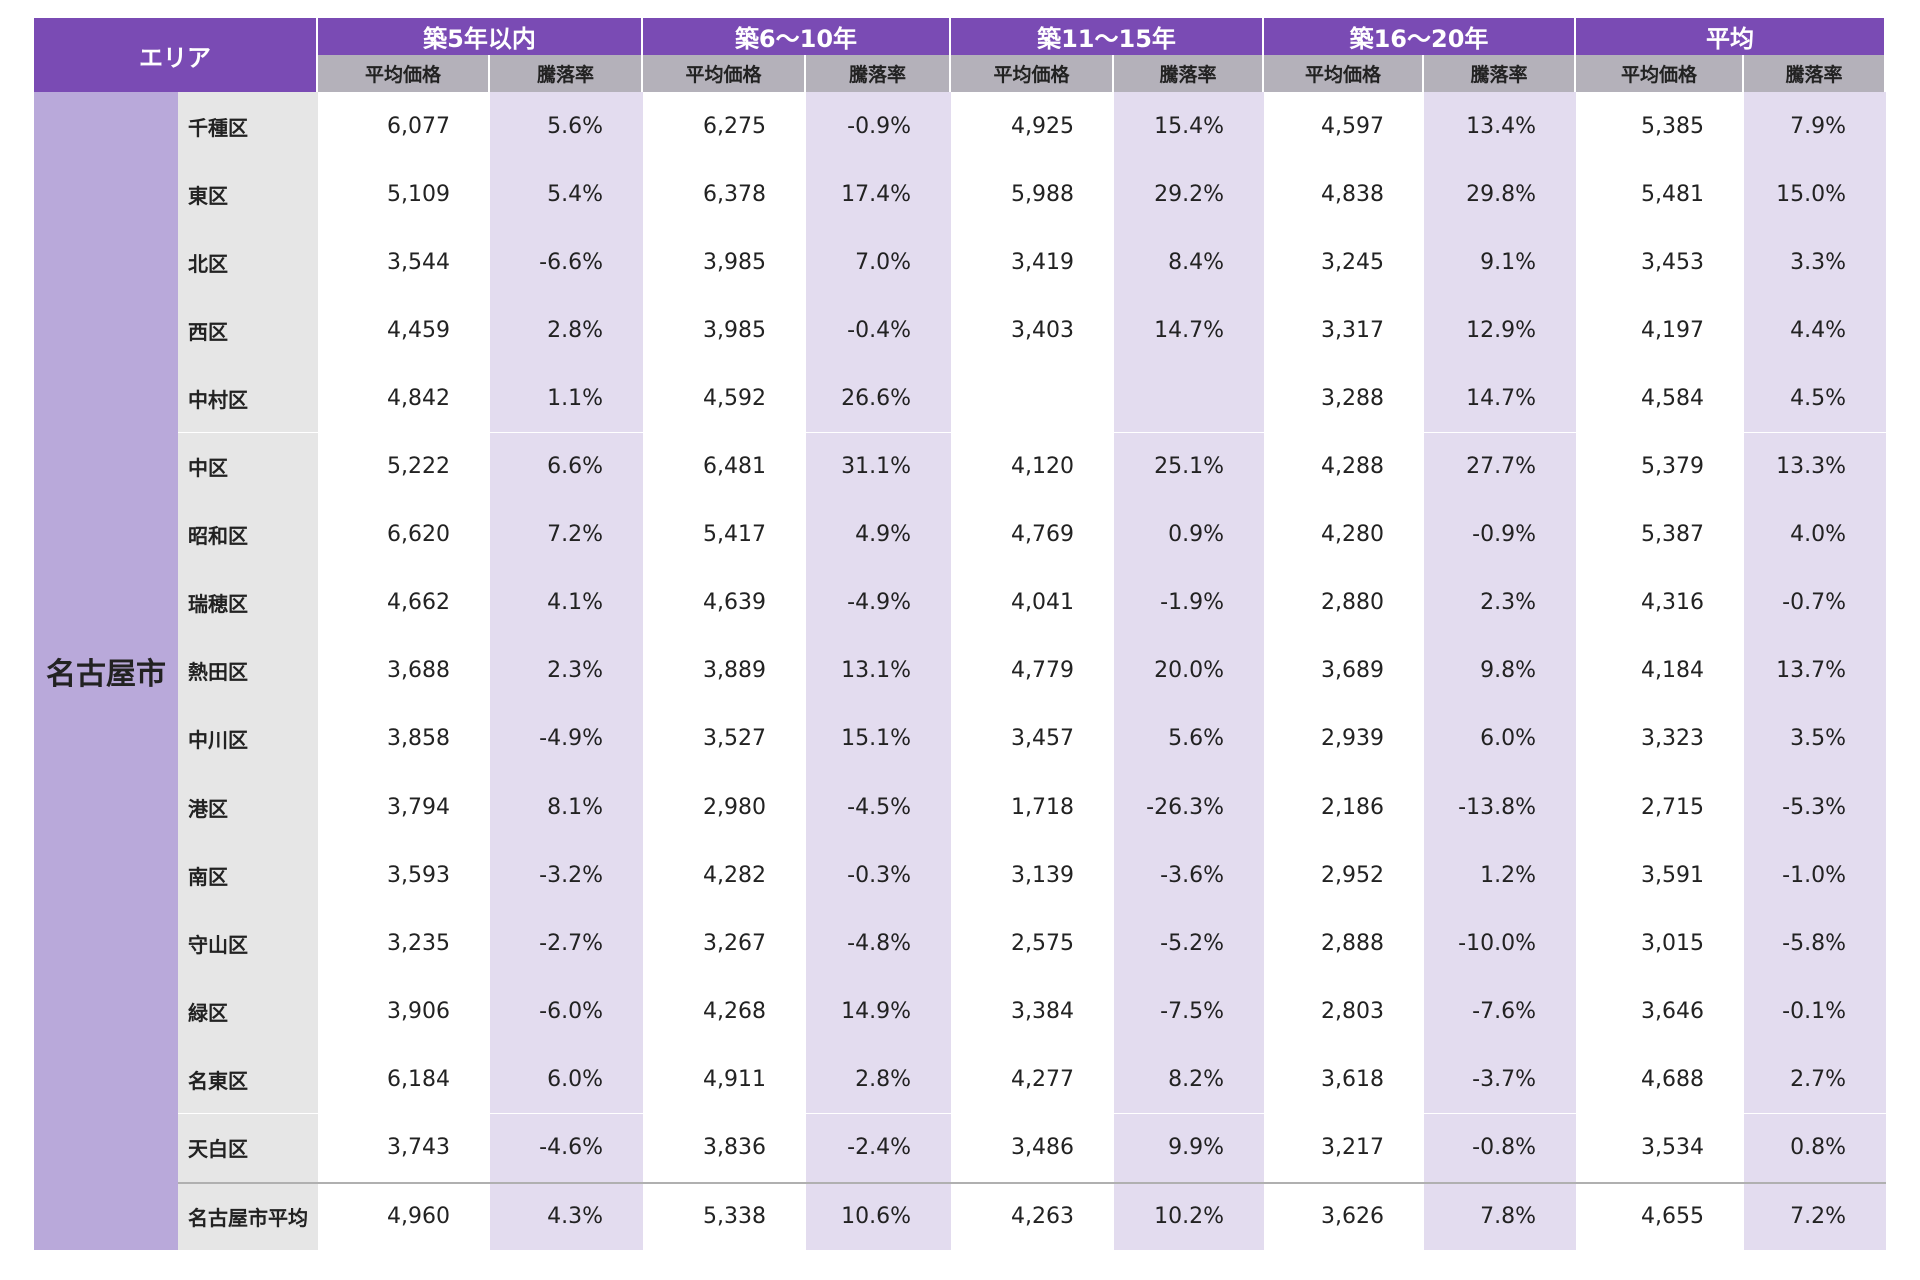  Describe the element at coordinates (734, 194) in the screenshot. I see `price-cell: 6,378` at that location.